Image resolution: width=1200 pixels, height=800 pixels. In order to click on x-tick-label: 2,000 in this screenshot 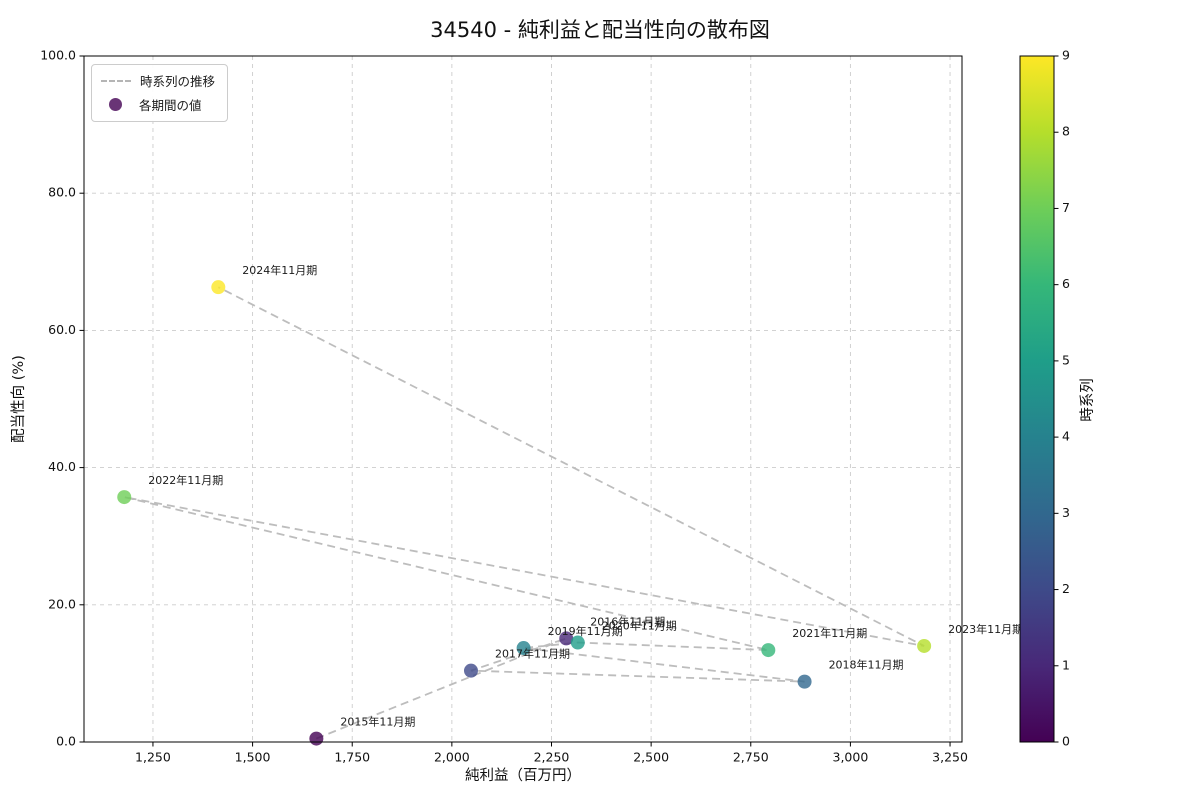, I will do `click(452, 757)`.